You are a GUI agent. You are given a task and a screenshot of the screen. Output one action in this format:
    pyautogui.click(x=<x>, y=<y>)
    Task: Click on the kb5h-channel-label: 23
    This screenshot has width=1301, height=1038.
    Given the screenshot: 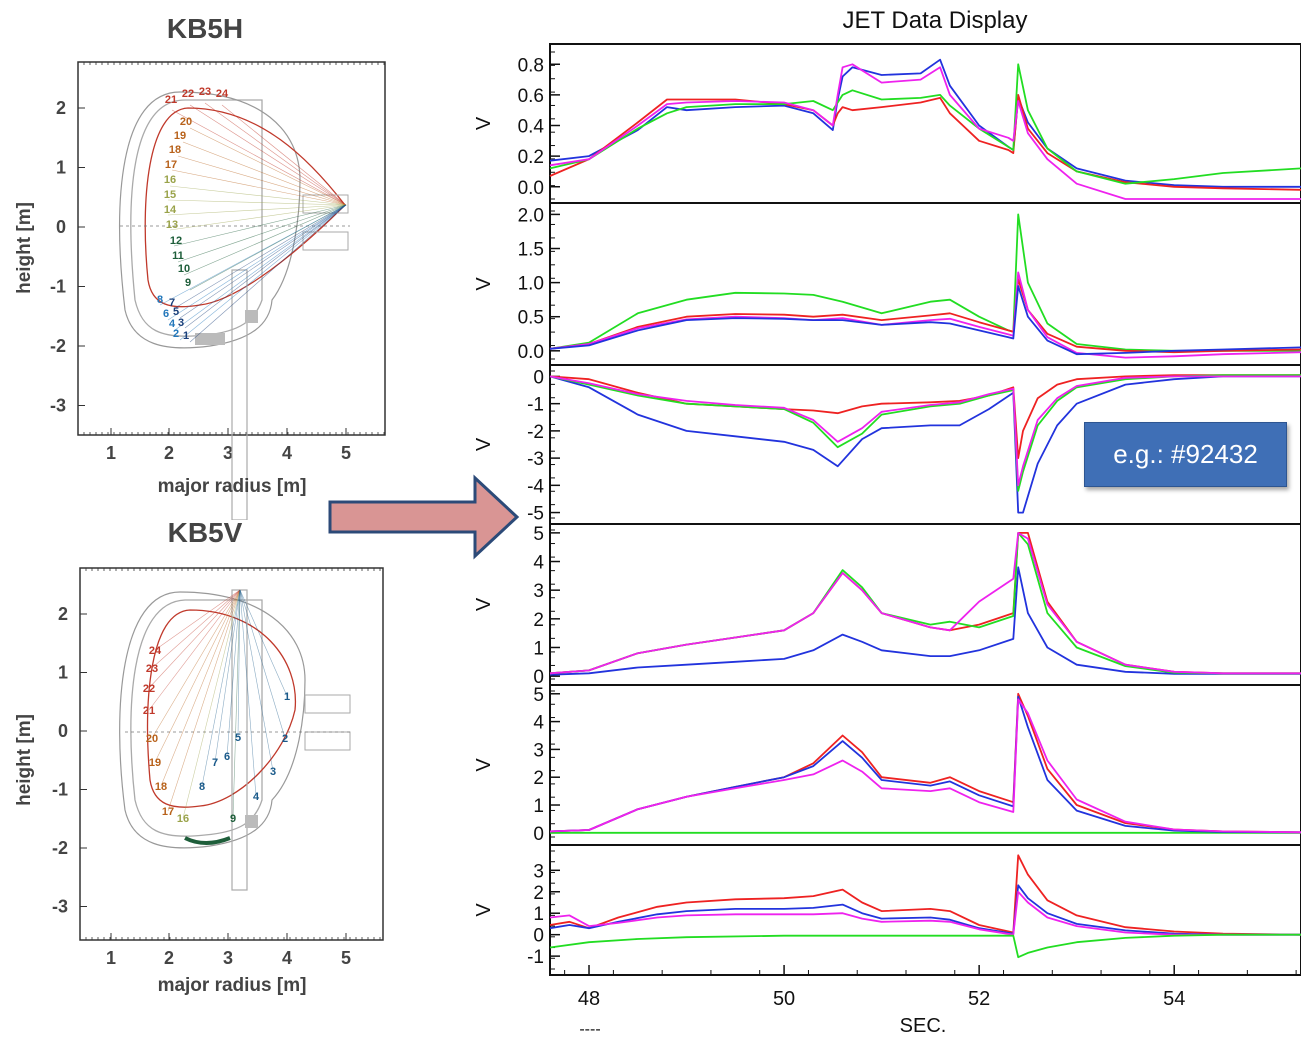 What is the action you would take?
    pyautogui.click(x=205, y=92)
    